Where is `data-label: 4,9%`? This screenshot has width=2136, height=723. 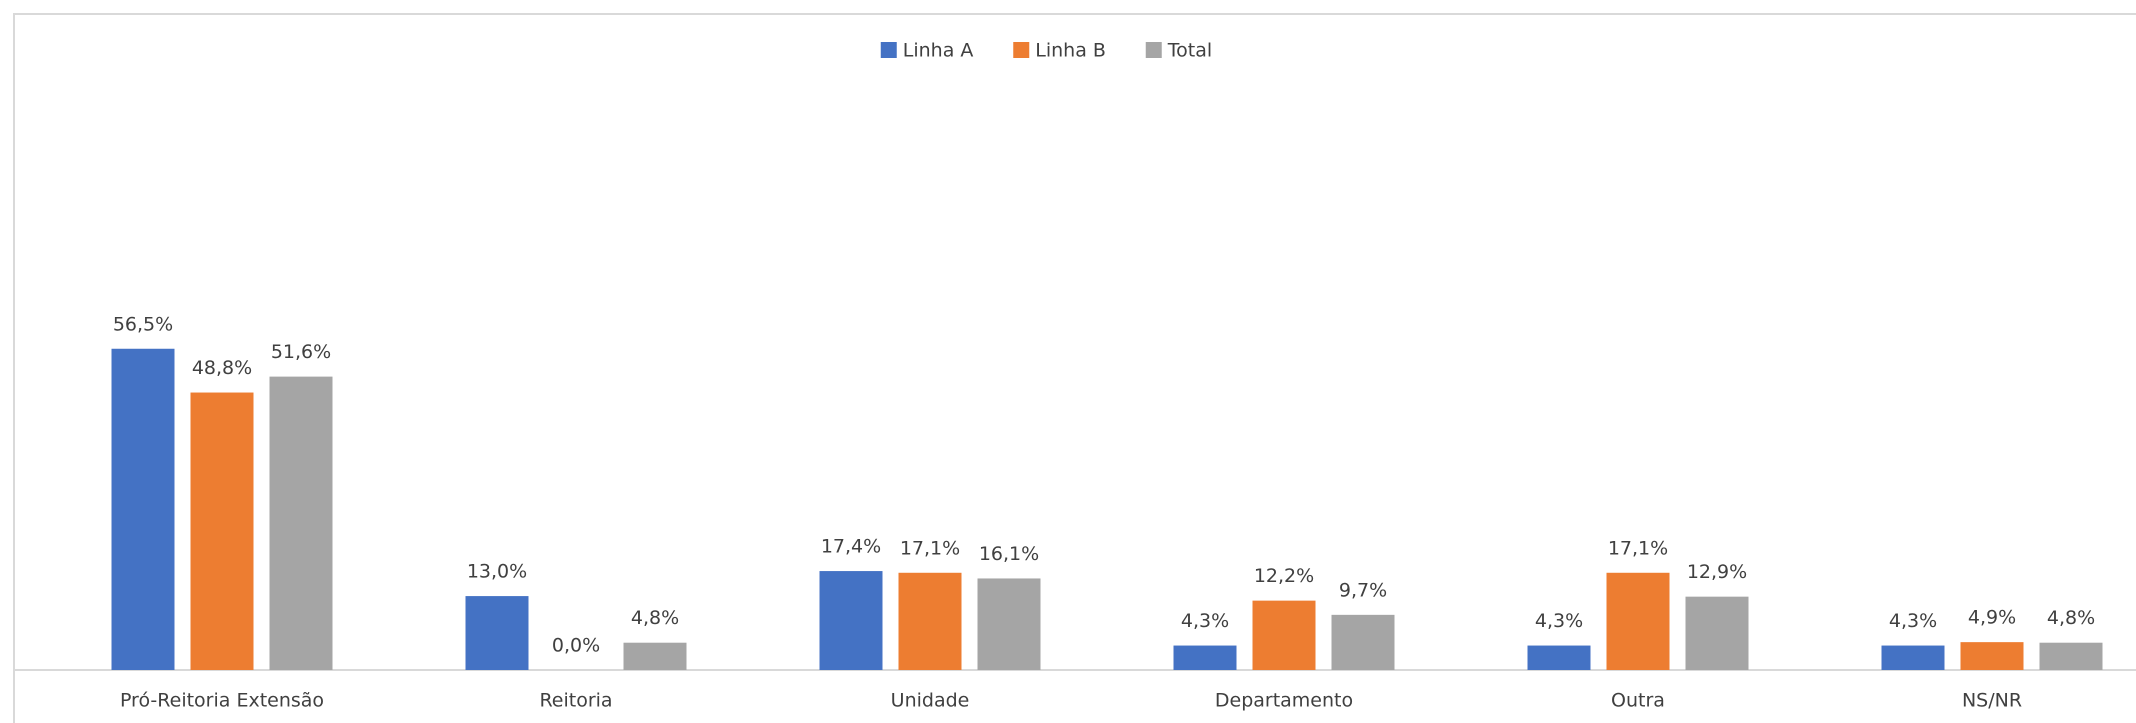 data-label: 4,9% is located at coordinates (1992, 618).